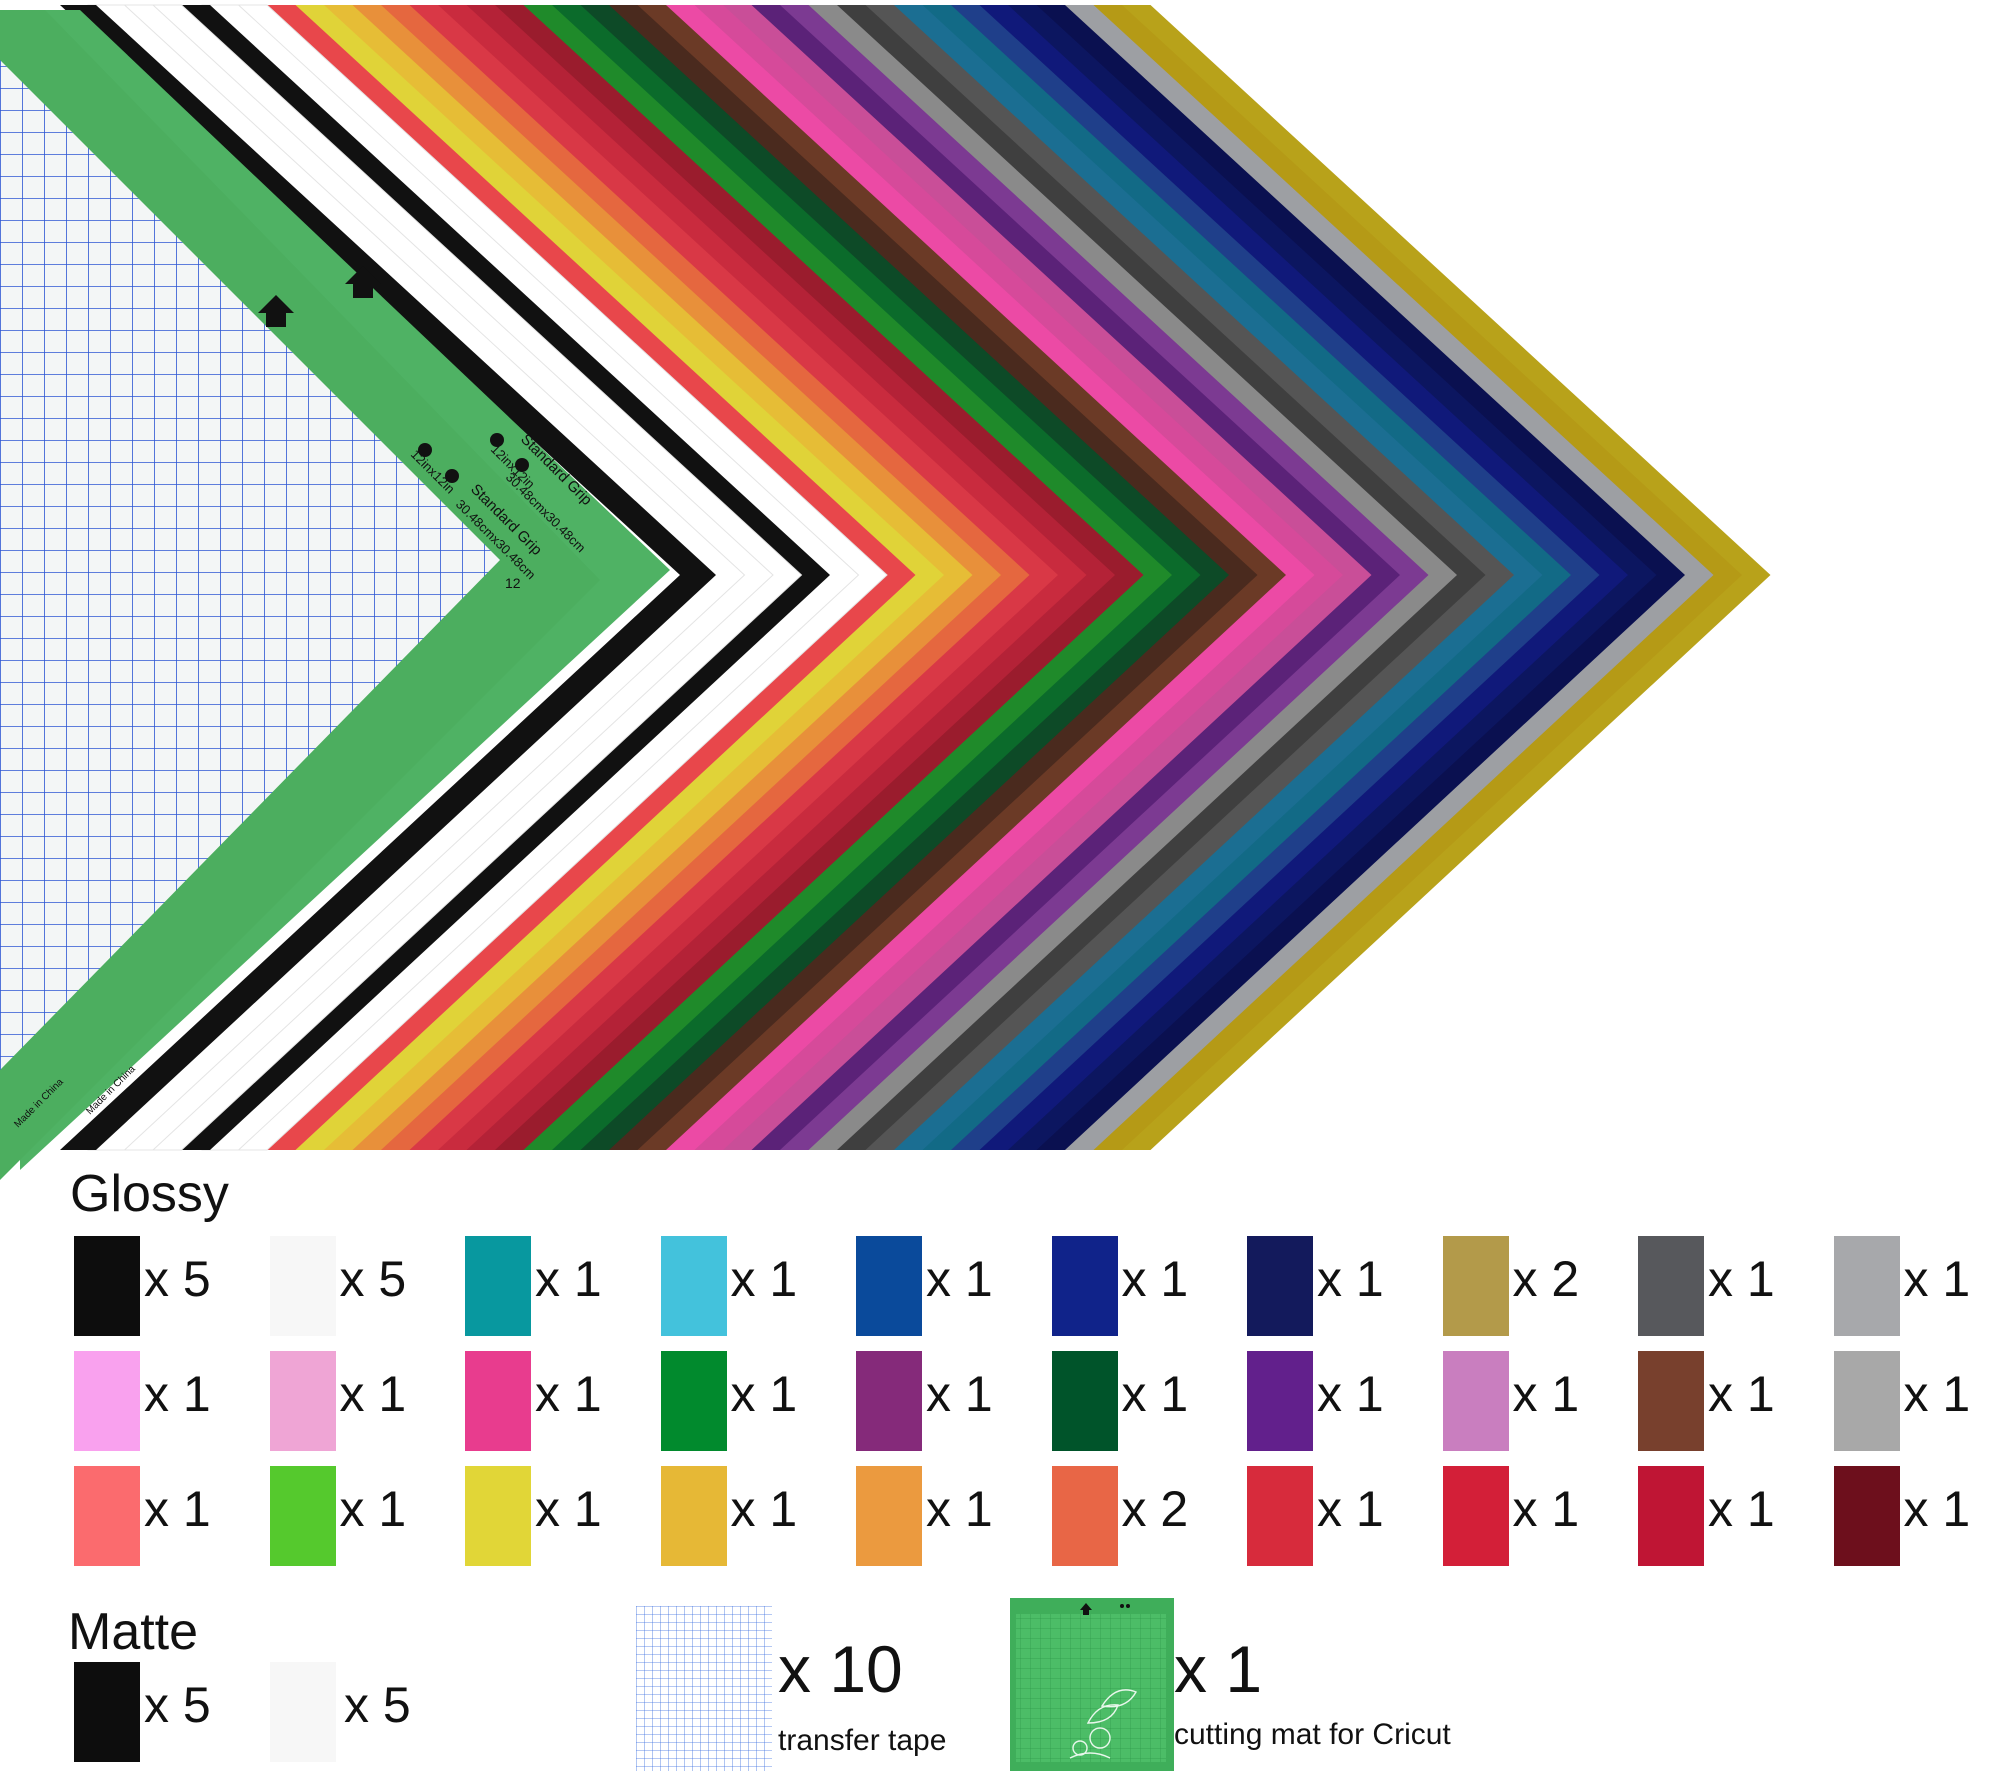 This screenshot has height=1771, width=2000. I want to click on mat-front-tick-label: 12, so click(513, 583).